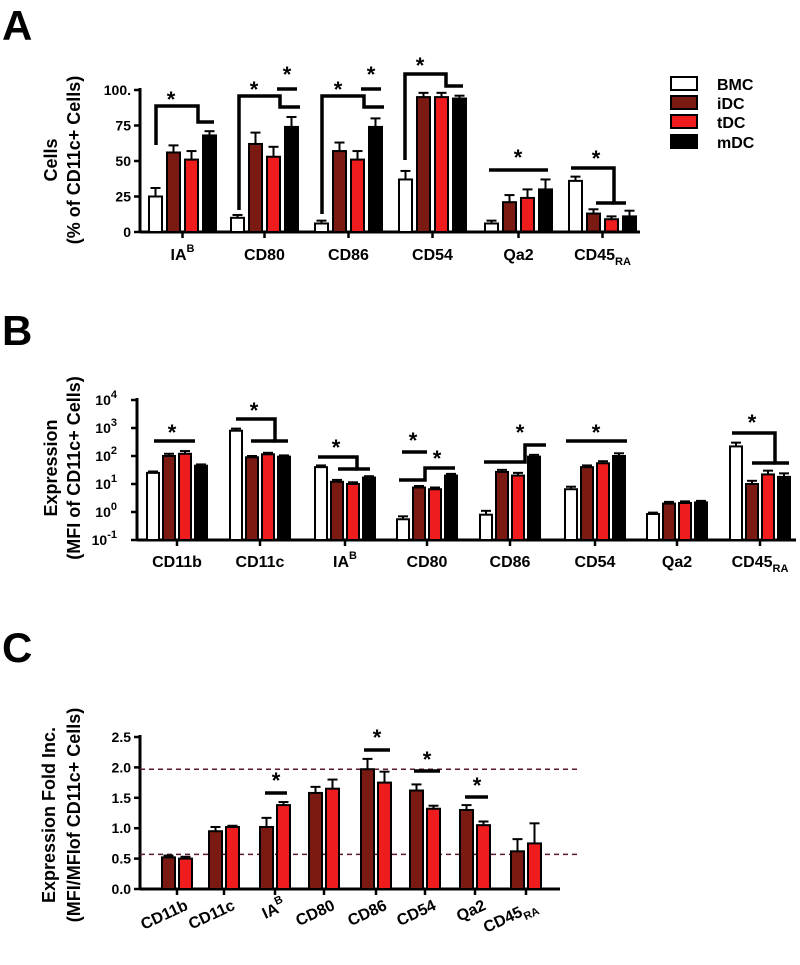  Describe the element at coordinates (104, 538) in the screenshot. I see `y-tick-label-b: 10⁻¹` at that location.